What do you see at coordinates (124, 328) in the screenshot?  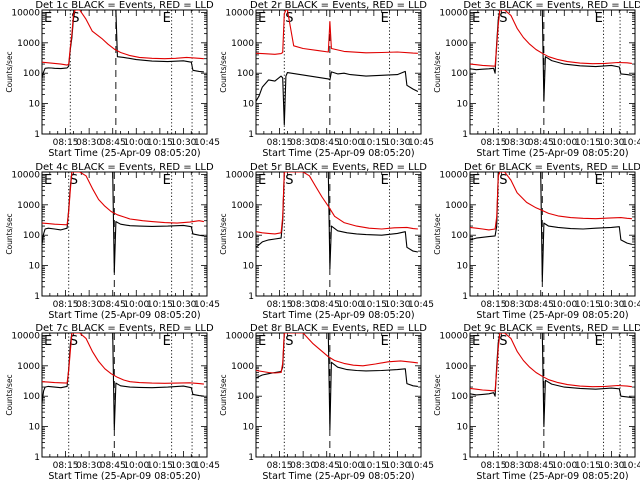 I see `panel-title: Det 7c BLACK = Events, RED = LLD` at bounding box center [124, 328].